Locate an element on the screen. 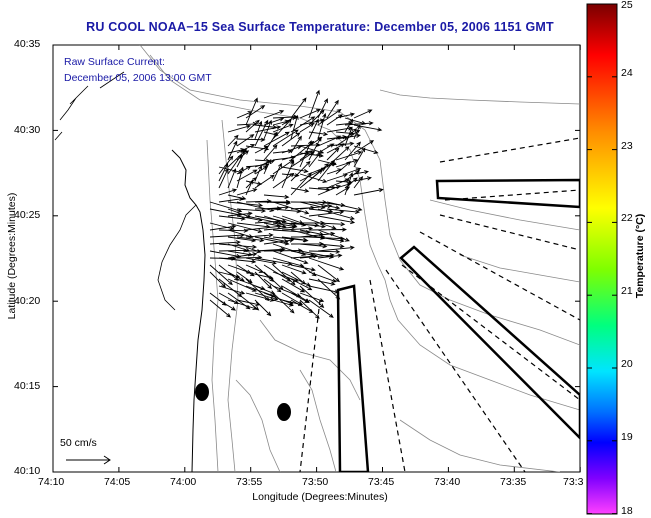 This screenshot has height=518, width=651. y-tick-4: 40:20 is located at coordinates (27, 301).